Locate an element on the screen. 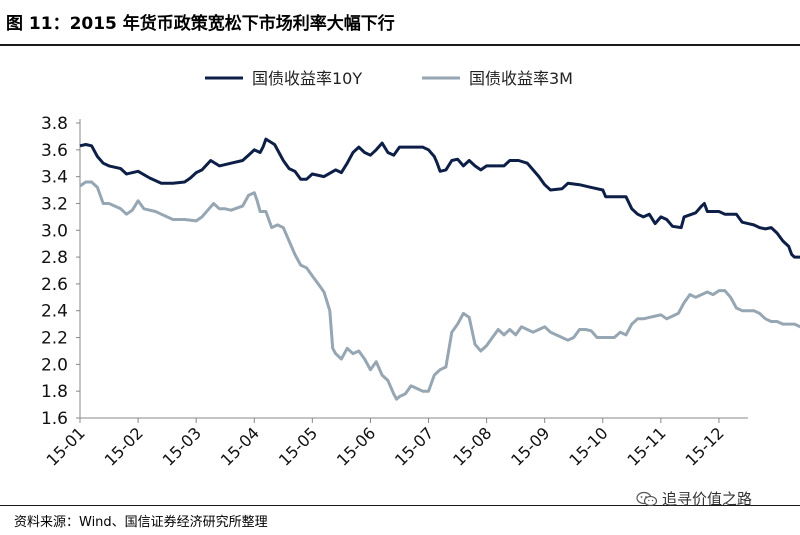  y-tick-label: 3.0 is located at coordinates (54, 231).